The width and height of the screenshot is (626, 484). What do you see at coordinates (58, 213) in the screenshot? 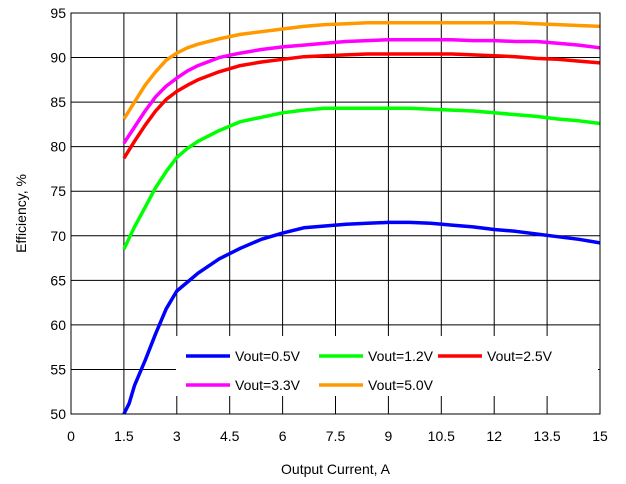
I see `y-axis-ticks: 50 55 60 65 70 75 80 85 90 95` at bounding box center [58, 213].